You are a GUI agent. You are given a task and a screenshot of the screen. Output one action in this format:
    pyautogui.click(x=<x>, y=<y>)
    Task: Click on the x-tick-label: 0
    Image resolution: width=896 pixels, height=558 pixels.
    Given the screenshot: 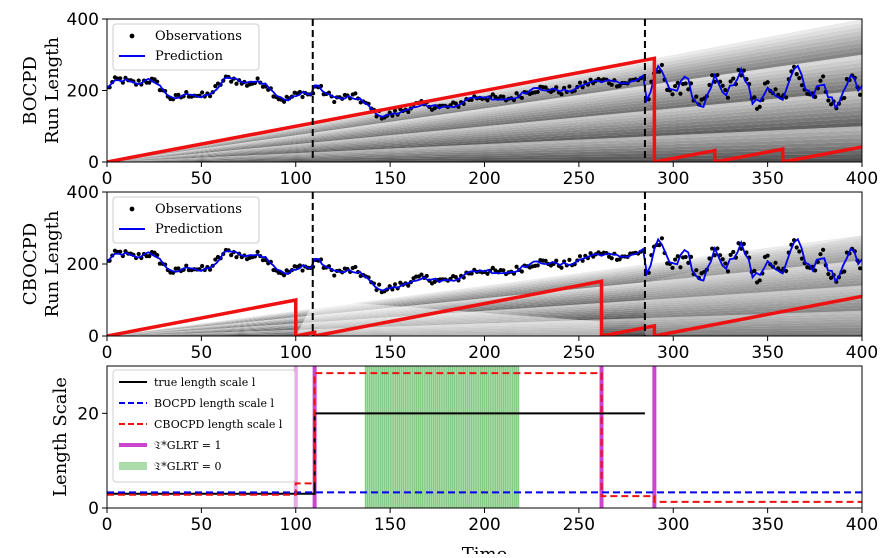 What is the action you would take?
    pyautogui.click(x=107, y=353)
    